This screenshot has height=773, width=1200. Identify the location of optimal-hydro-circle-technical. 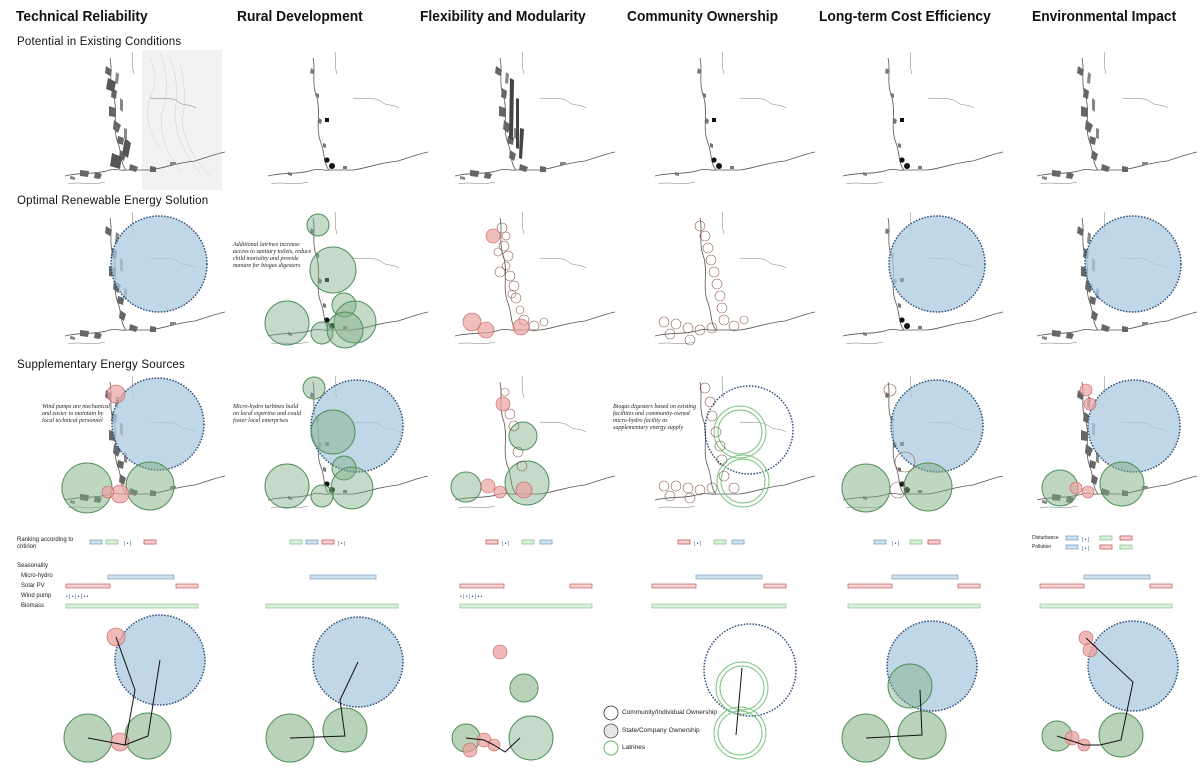
(159, 264).